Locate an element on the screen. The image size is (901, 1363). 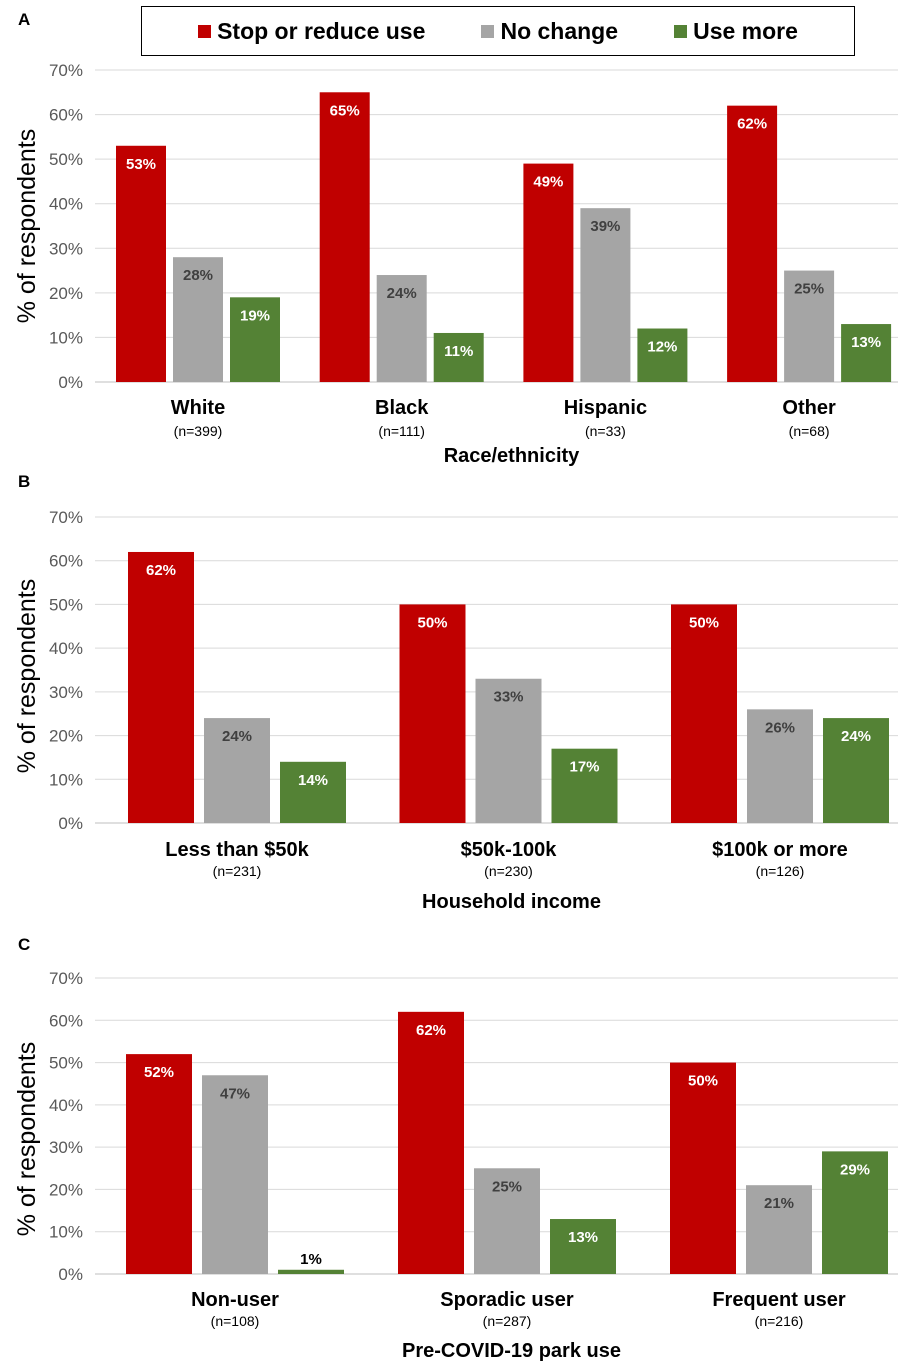
data-label-a-hispanic-use-more: 12% is located at coordinates (662, 347).